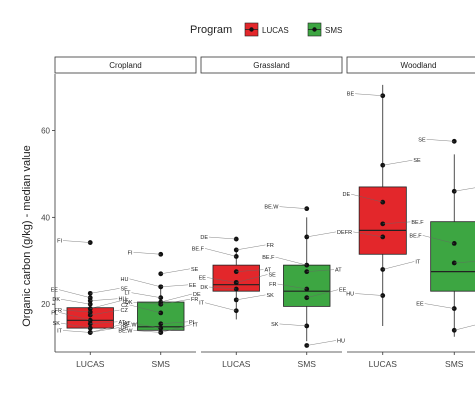 The width and height of the screenshot is (475, 401). What do you see at coordinates (351, 95) in the screenshot?
I see `point-label: BE` at bounding box center [351, 95].